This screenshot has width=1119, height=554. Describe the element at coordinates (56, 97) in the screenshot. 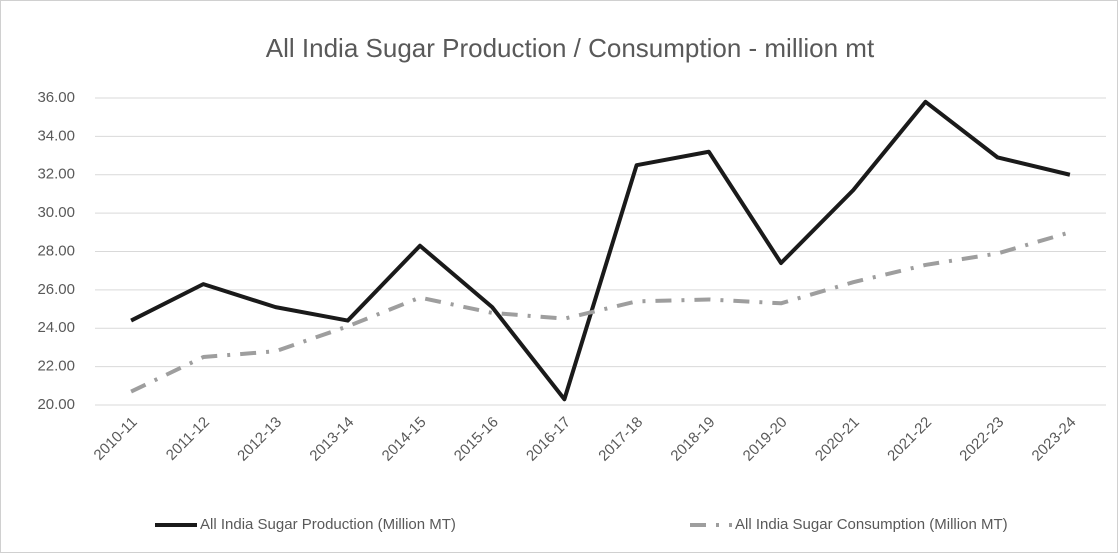

I see `y-tick-label: 36.00` at that location.